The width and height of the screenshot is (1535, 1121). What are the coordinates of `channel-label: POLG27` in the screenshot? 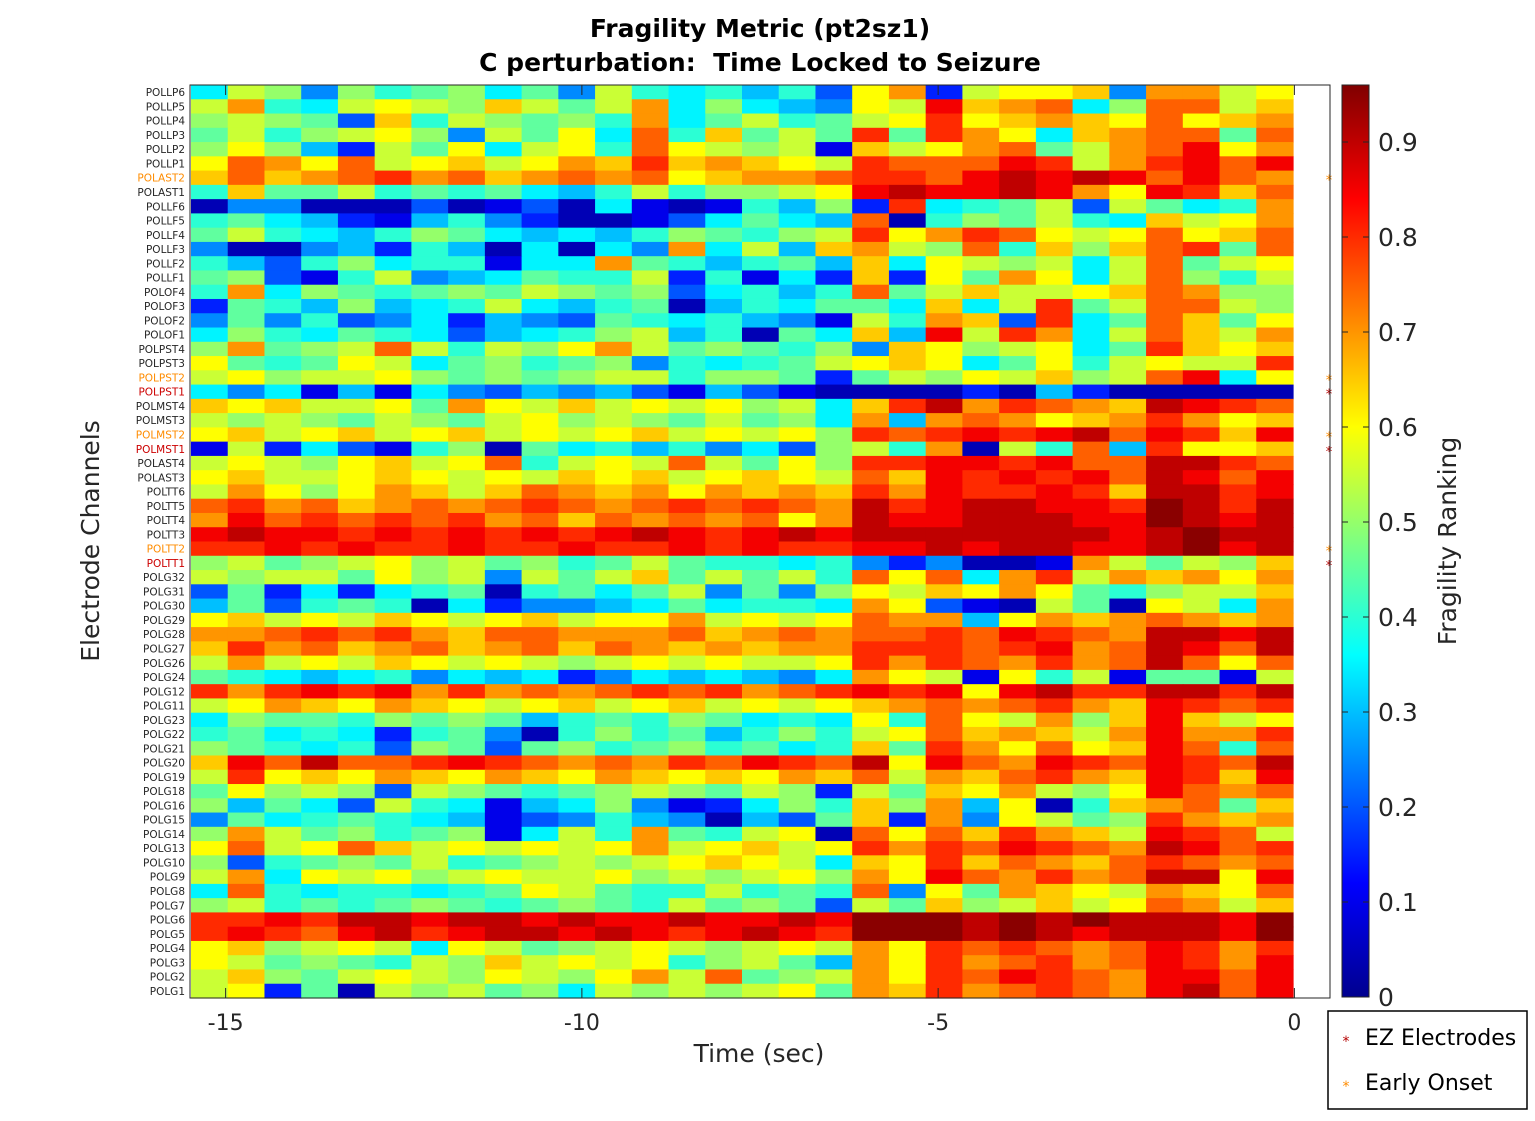 It's located at (164, 649).